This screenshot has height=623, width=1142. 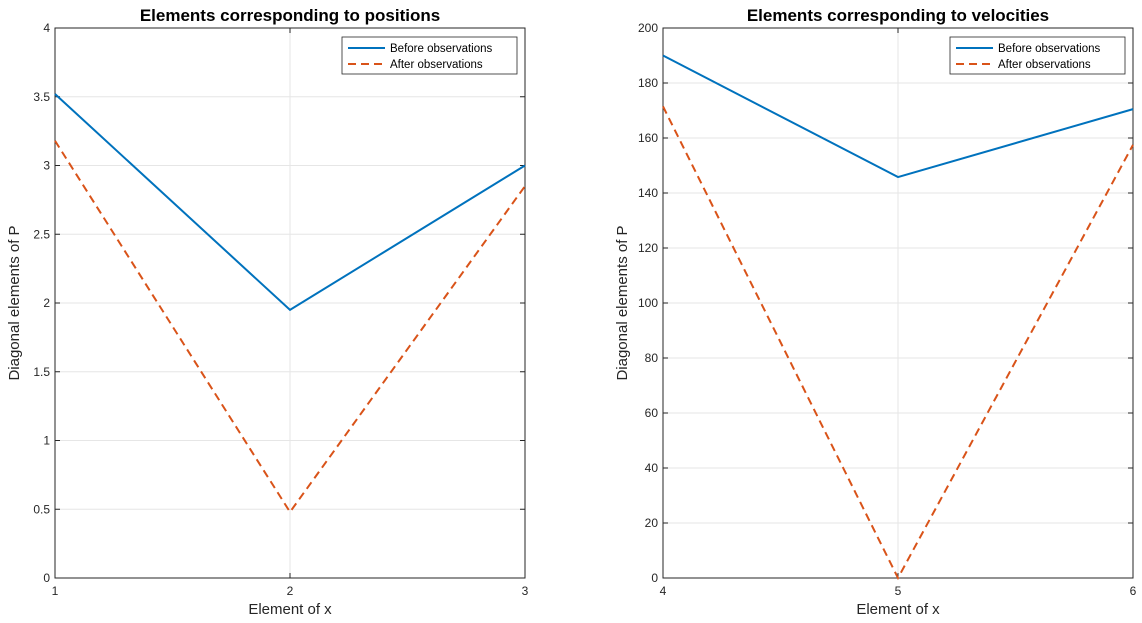 What do you see at coordinates (41, 97) in the screenshot?
I see `y-tick-label: 3.5` at bounding box center [41, 97].